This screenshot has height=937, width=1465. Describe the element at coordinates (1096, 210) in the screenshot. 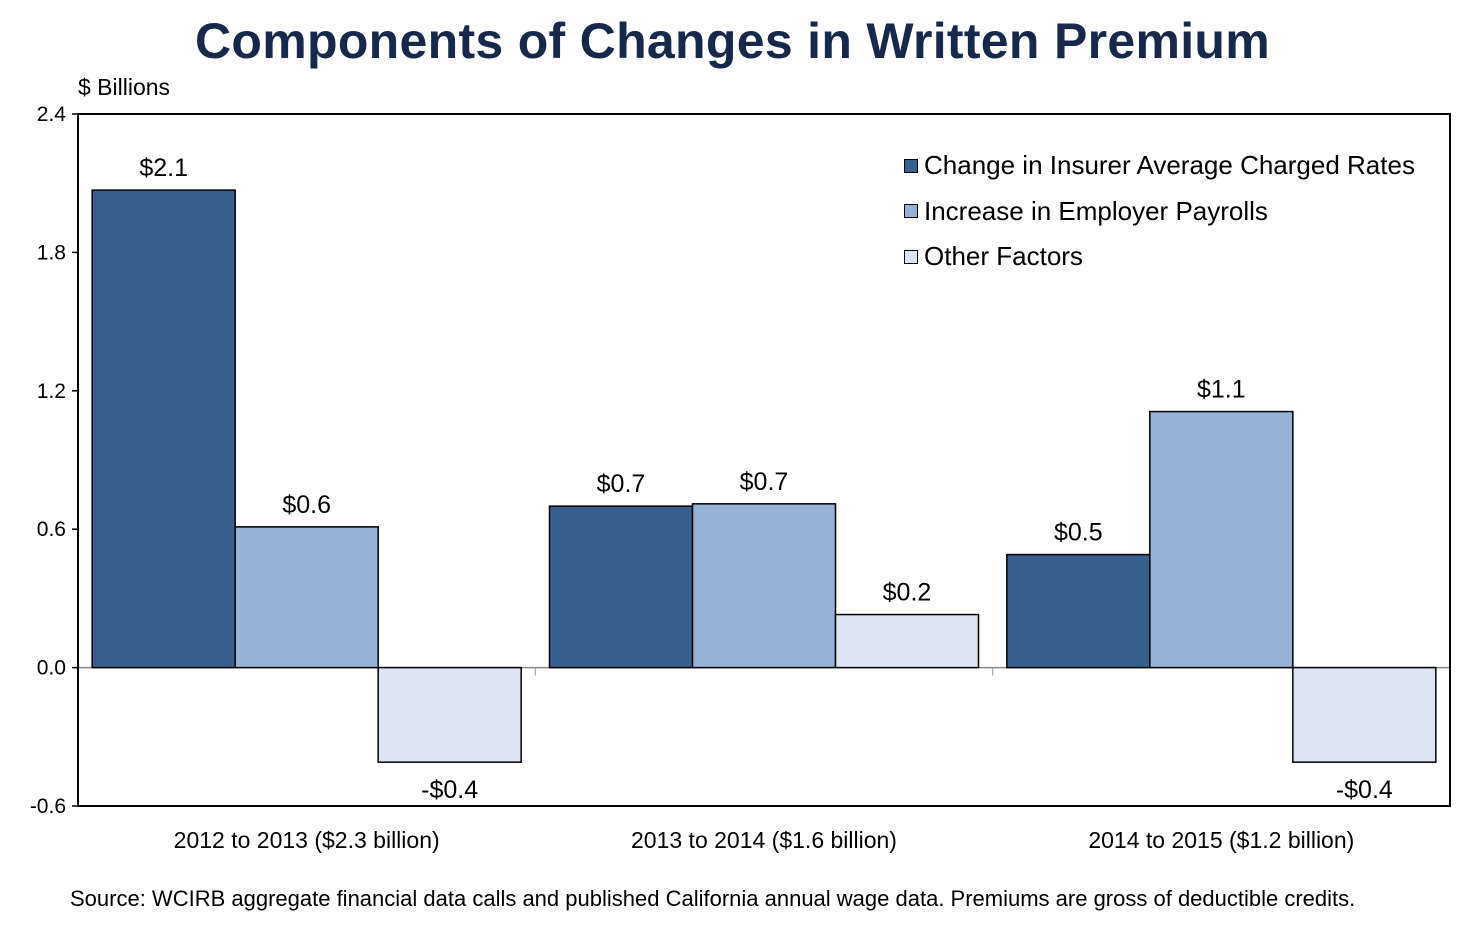

I see `legend-label-payrolls: Increase in Employer Payrolls` at that location.